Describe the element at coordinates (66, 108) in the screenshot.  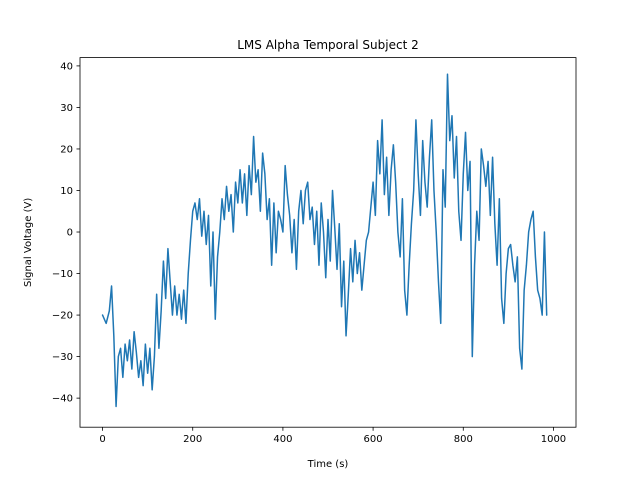
I see `y-tick-label: 30` at that location.